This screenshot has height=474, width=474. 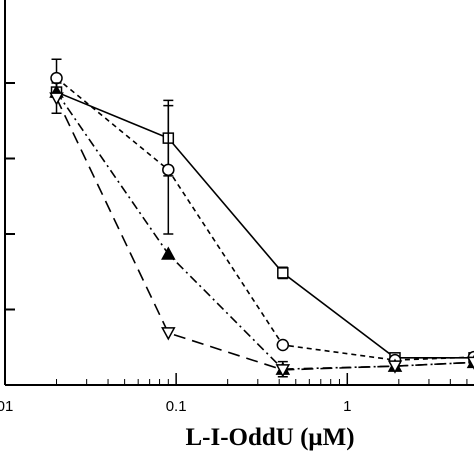 I want to click on x-axis-title: L-I-OddU (μM), so click(x=269, y=437).